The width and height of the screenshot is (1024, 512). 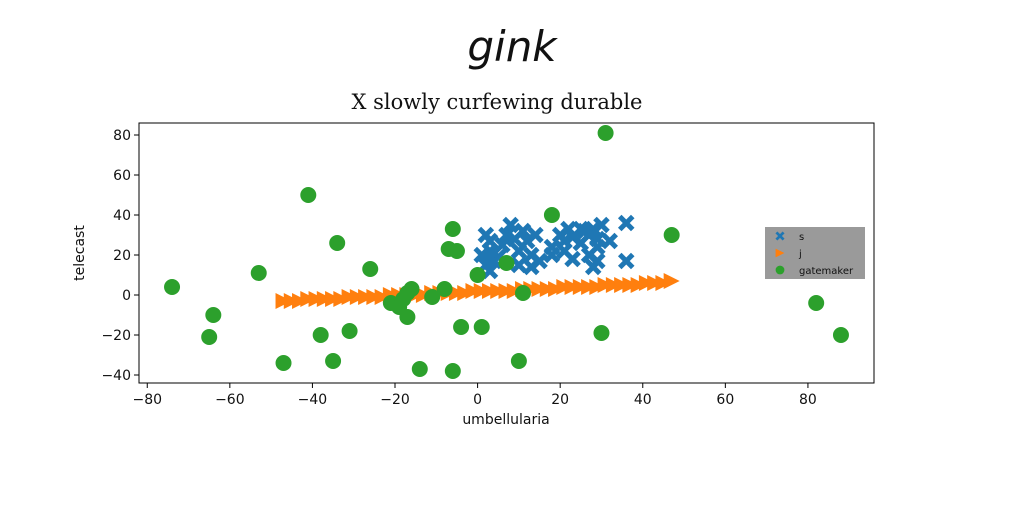 I want to click on x-tick-label: −20, so click(x=395, y=400).